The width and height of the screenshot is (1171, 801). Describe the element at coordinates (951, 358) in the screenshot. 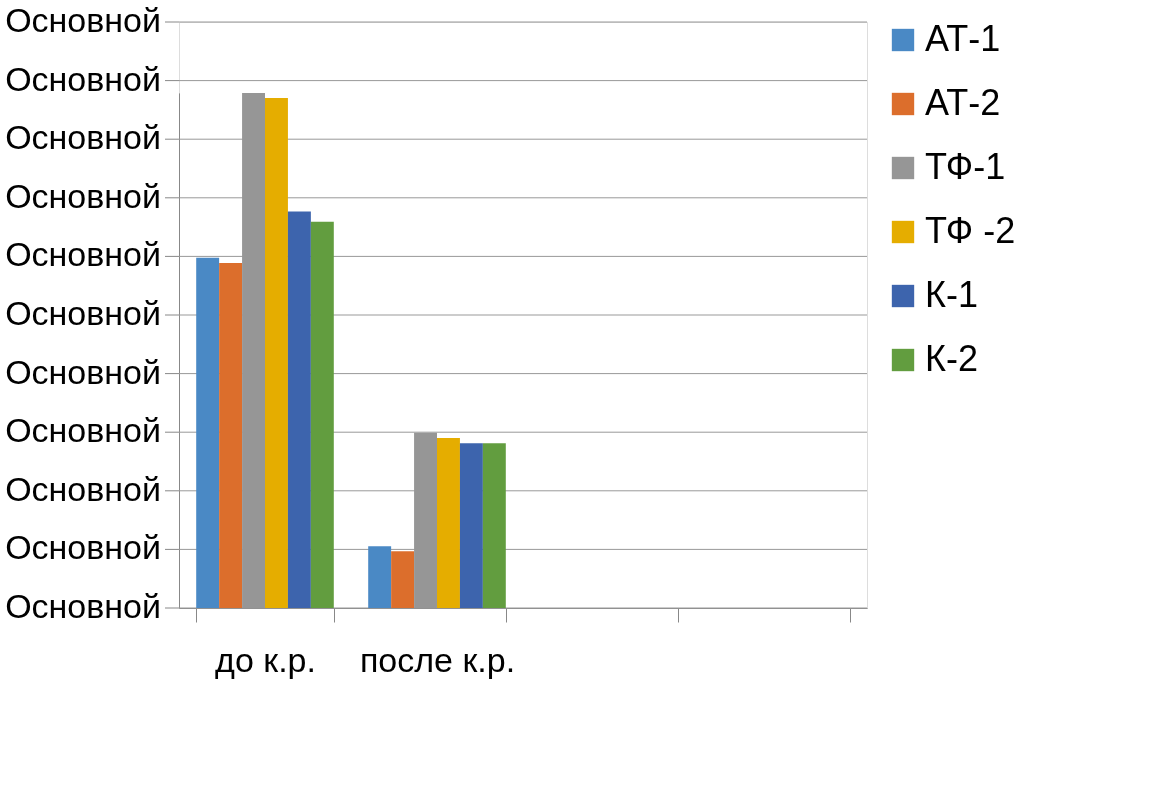

I see `legend-label: К-2` at that location.